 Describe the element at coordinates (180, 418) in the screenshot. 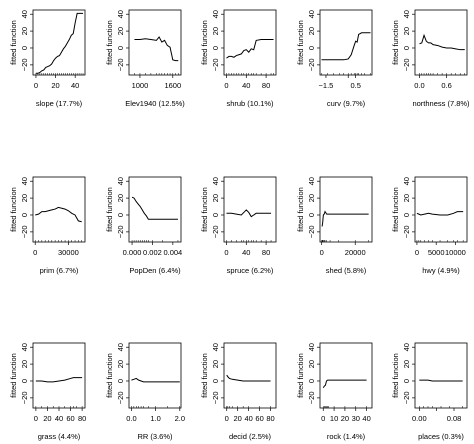

I see `x-tick-label: 2.0` at that location.